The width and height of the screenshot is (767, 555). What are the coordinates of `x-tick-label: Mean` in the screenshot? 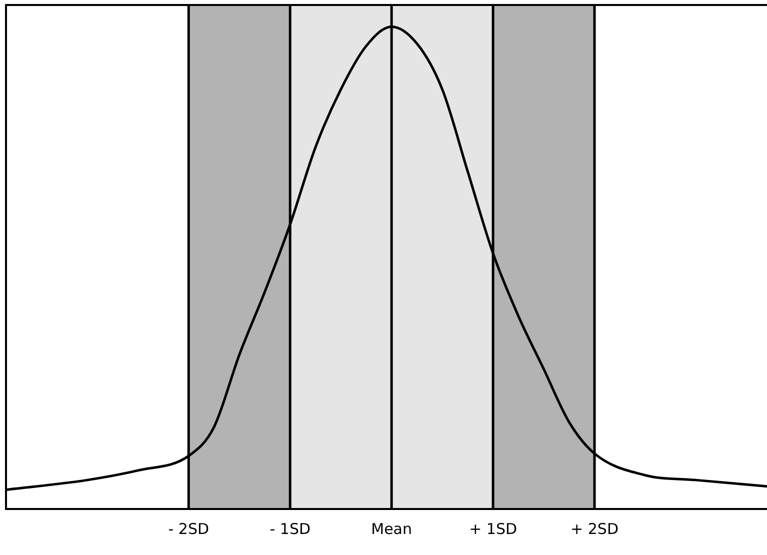 It's located at (391, 529).